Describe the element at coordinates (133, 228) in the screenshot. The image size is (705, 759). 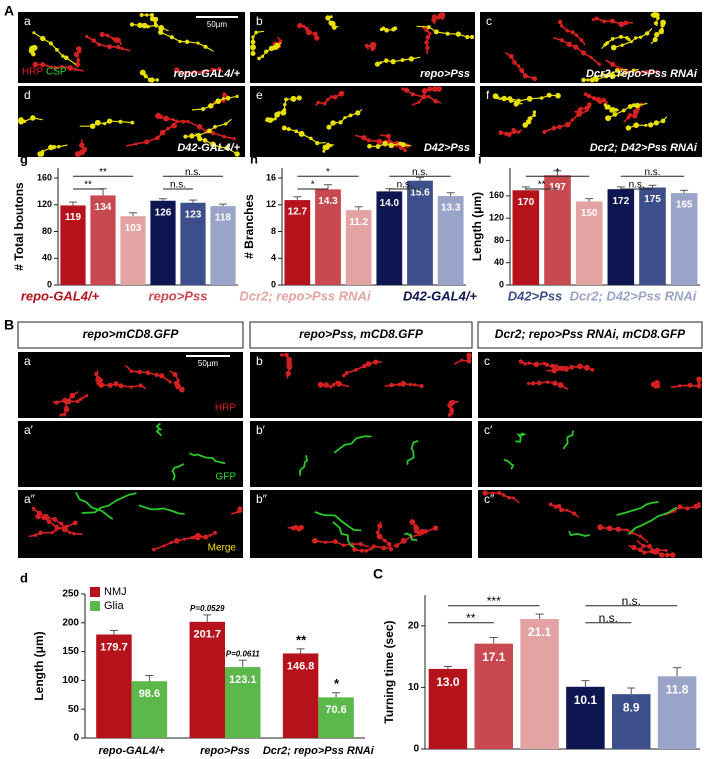
I see `value-label: 103` at that location.